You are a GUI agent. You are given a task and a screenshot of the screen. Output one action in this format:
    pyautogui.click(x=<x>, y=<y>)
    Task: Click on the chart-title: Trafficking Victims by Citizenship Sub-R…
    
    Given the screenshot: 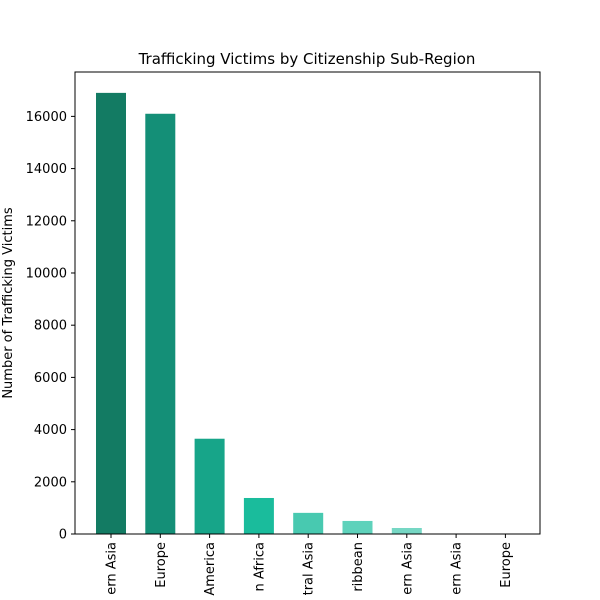 What is the action you would take?
    pyautogui.click(x=307, y=59)
    